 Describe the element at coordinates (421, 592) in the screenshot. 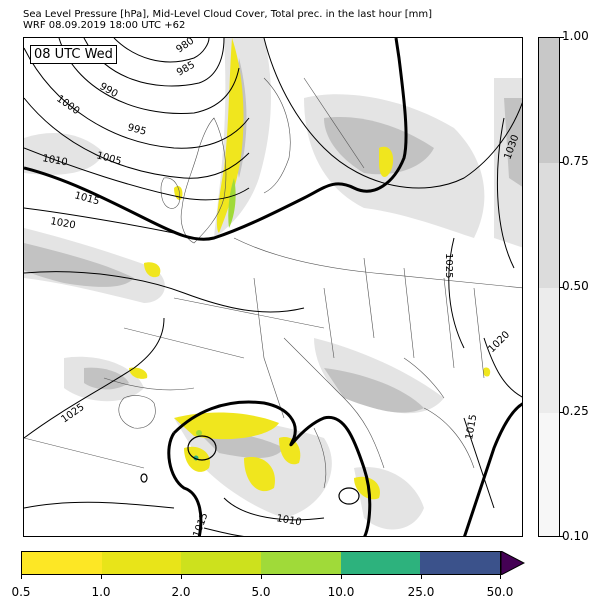

I see `precip-tick-label: 25.0` at that location.